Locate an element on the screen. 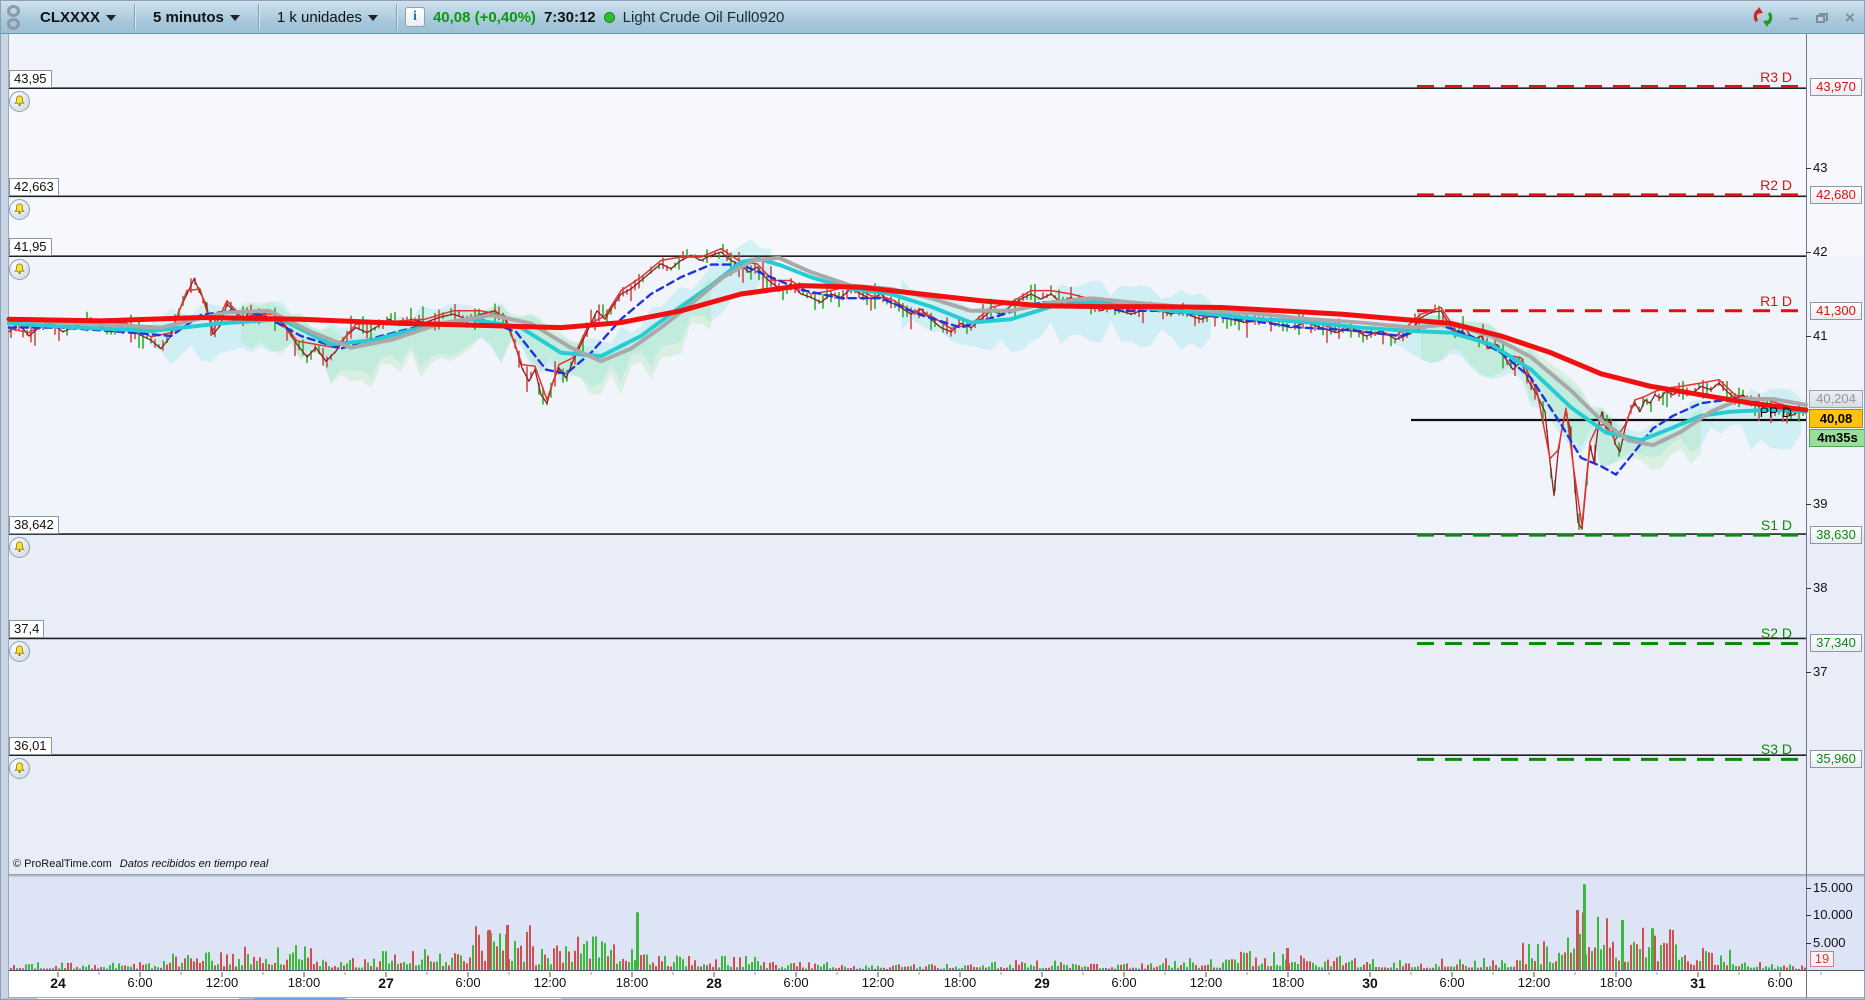 The image size is (1865, 1000). price-alert-label: 41,95 is located at coordinates (30, 247).